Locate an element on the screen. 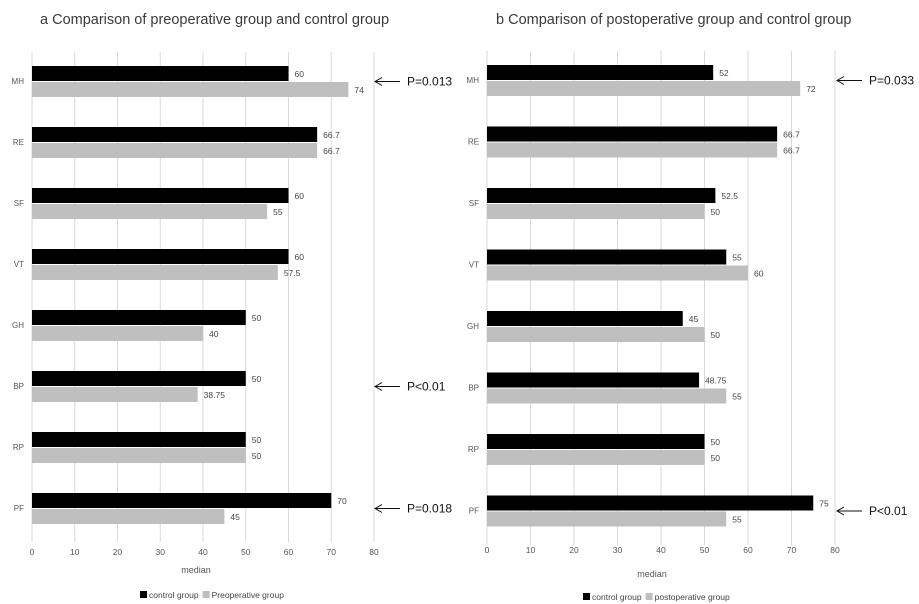 This screenshot has width=919, height=604. data-label: 52.5 is located at coordinates (729, 196).